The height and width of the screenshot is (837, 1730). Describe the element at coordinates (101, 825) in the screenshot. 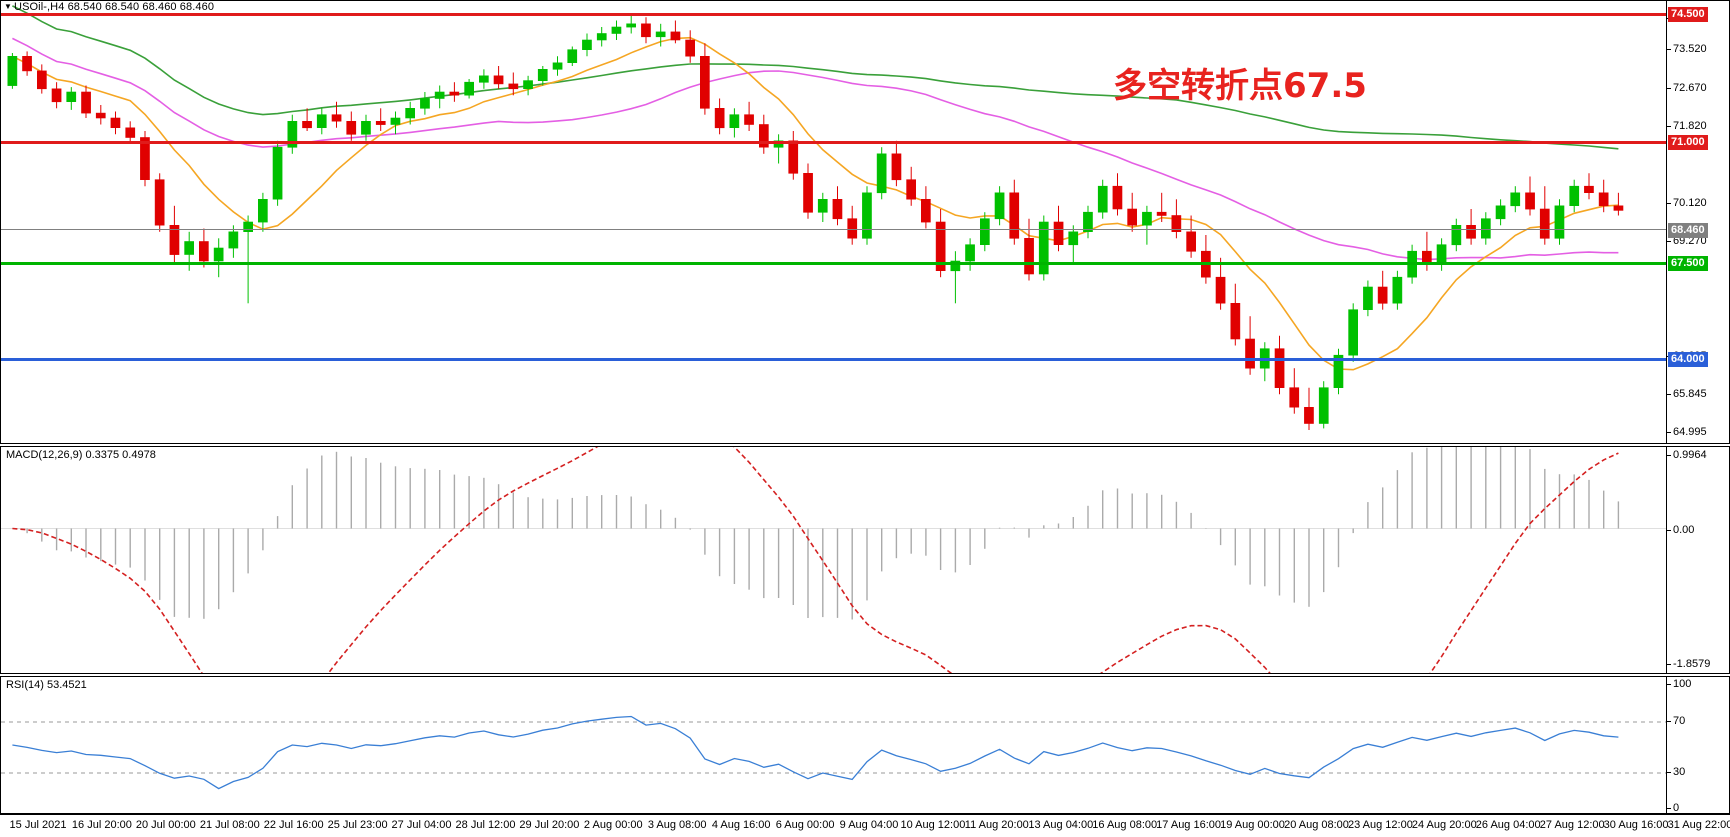

I see `time-axis-label: 16 Jul 20:00` at that location.